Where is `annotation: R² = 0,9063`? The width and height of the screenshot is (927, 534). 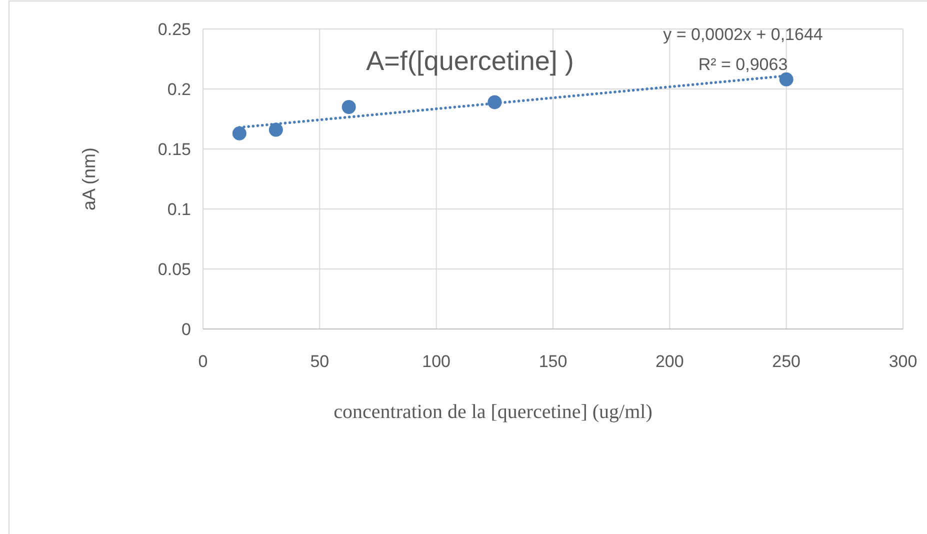 annotation: R² = 0,9063 is located at coordinates (743, 64).